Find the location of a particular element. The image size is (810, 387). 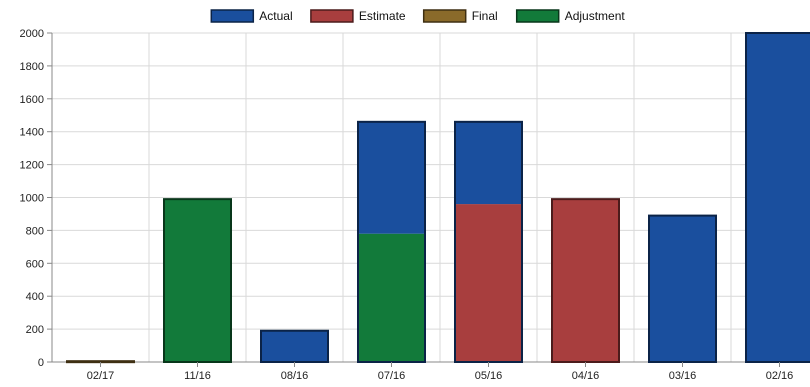

legend-item-adjustment: Adjustment is located at coordinates (570, 16).